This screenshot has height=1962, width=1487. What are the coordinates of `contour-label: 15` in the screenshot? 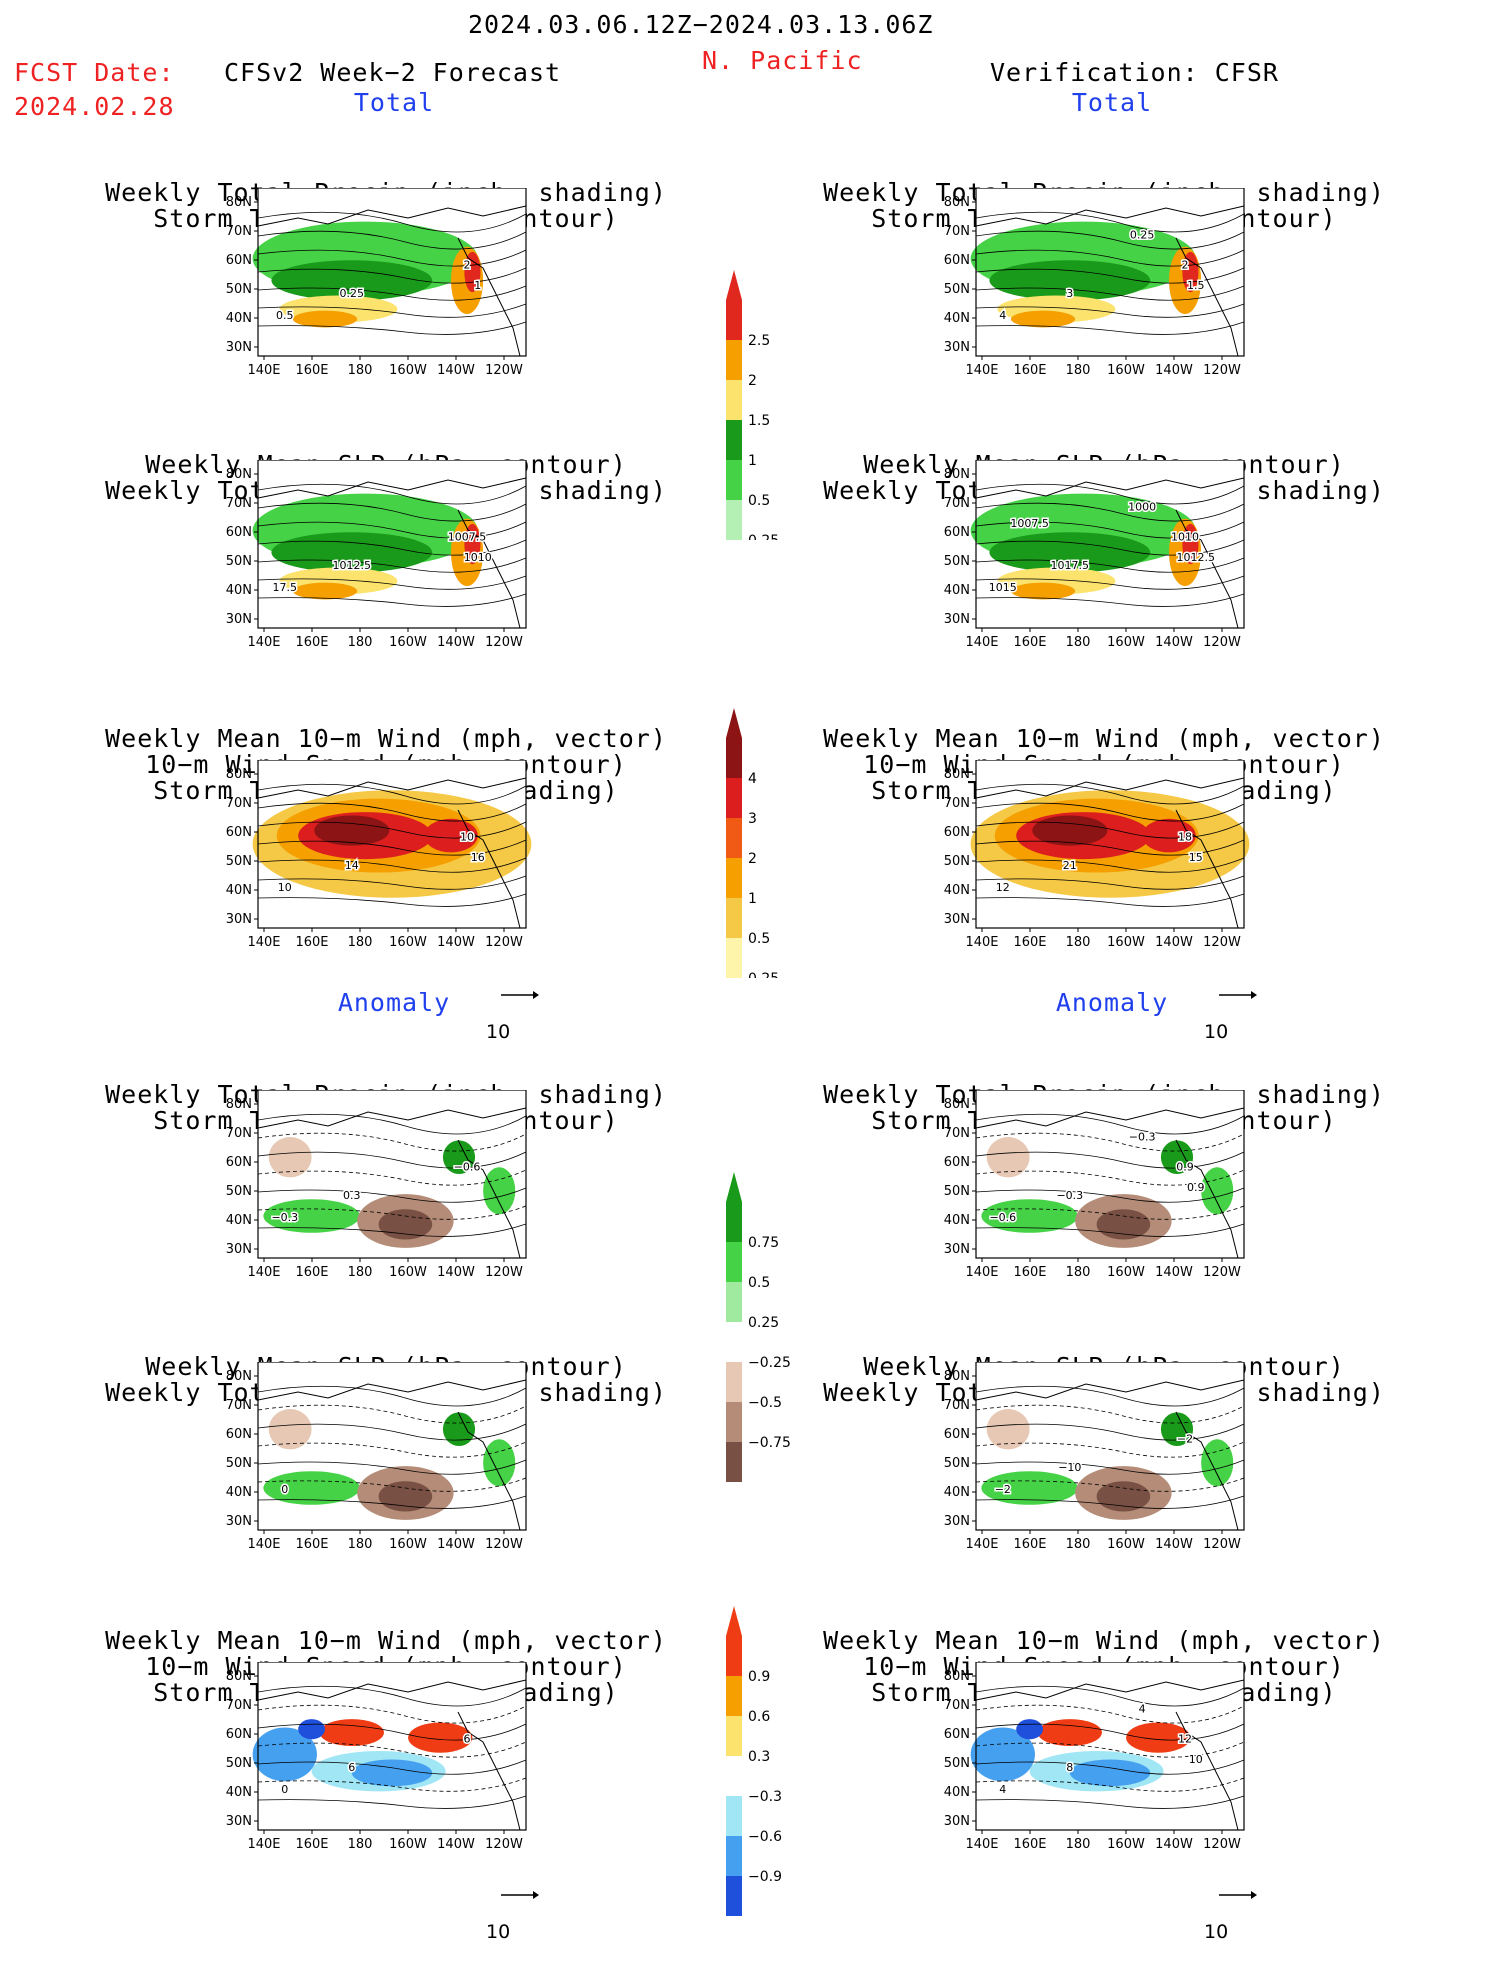 It's located at (1196, 857).